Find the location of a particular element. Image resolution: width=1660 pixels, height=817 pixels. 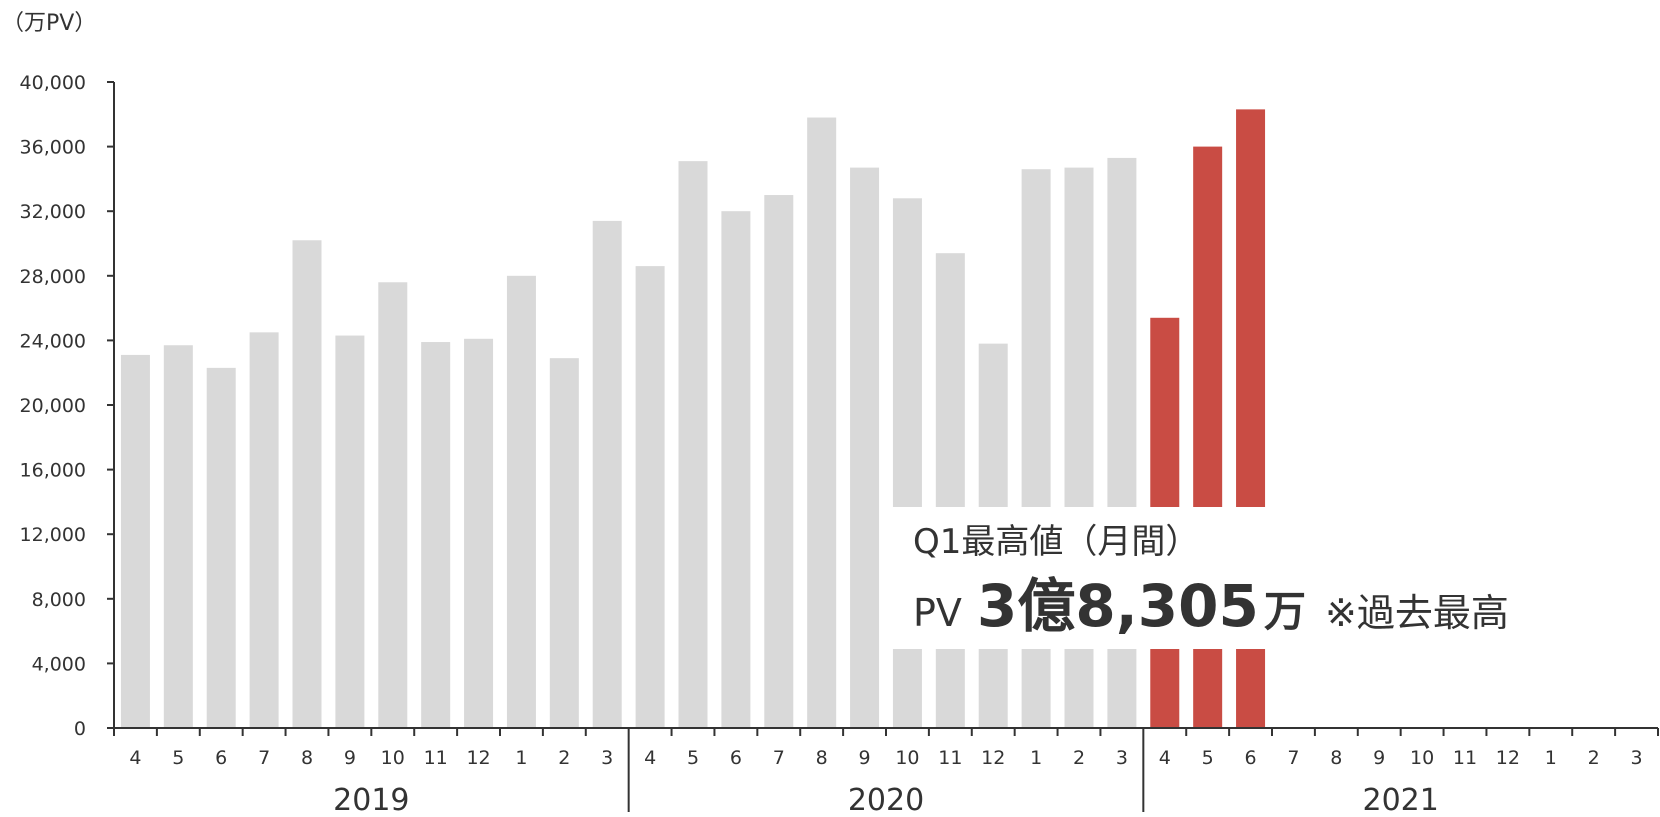

annotation-value-line: PV 3億8,305 万 ※過去最高 is located at coordinates (1211, 606).